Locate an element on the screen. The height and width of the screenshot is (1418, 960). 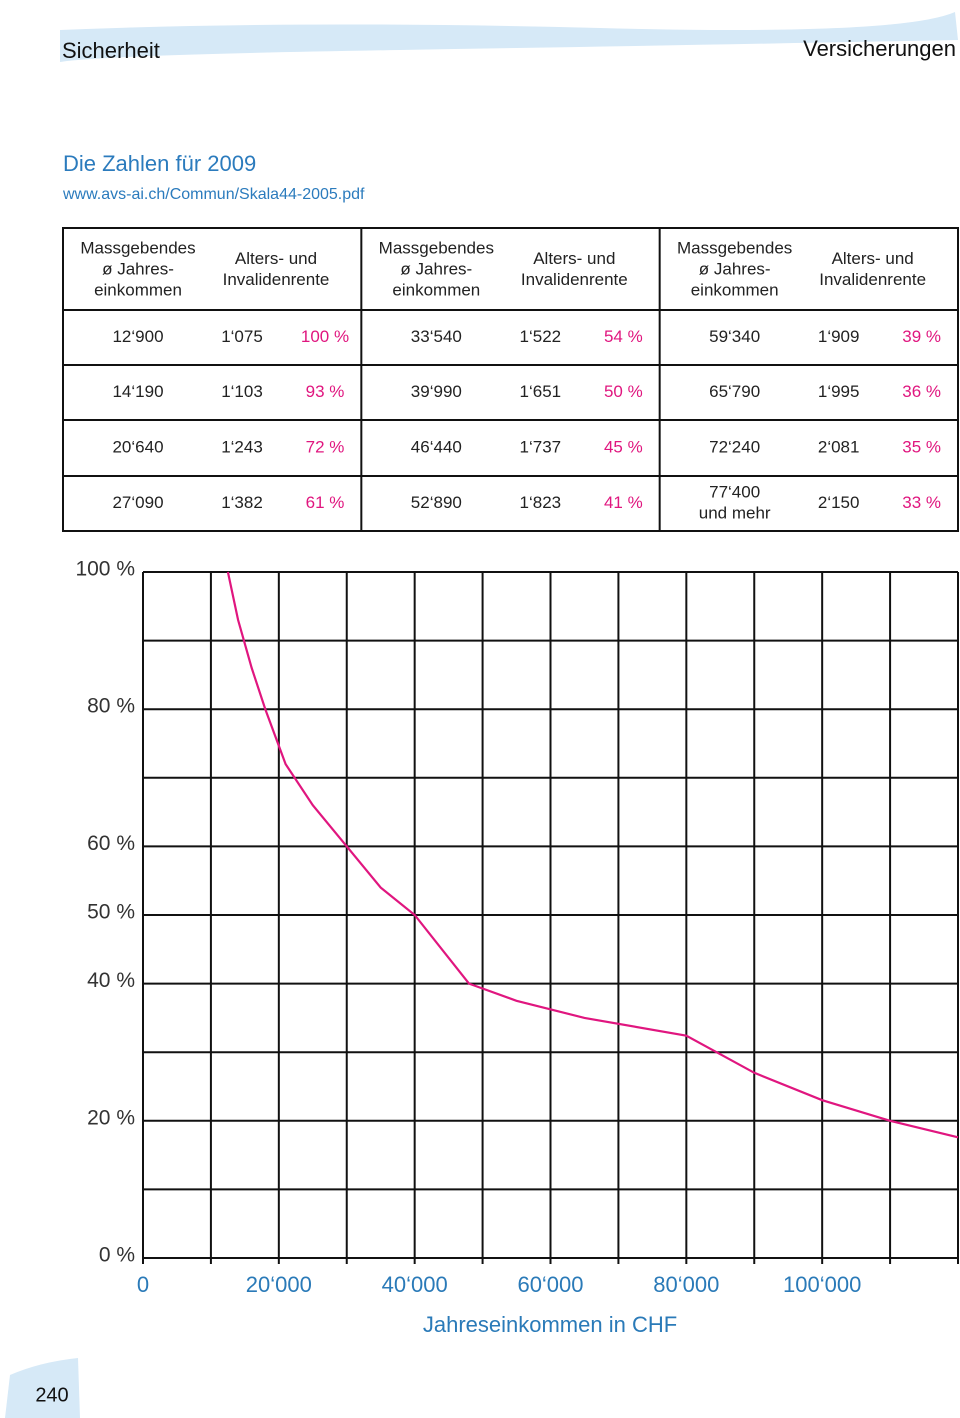
table-percent-cell: 93 % is located at coordinates (325, 391).